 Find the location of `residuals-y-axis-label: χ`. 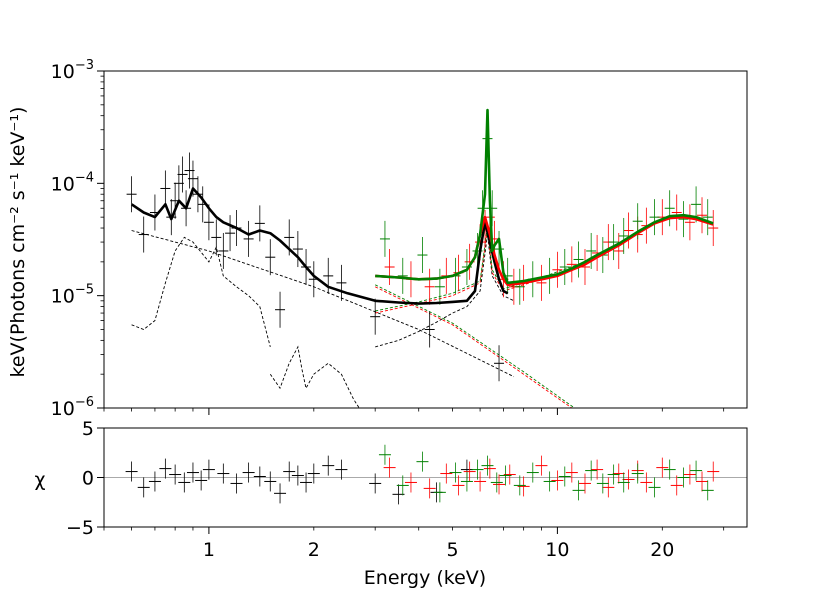

residuals-y-axis-label: χ is located at coordinates (40, 480).